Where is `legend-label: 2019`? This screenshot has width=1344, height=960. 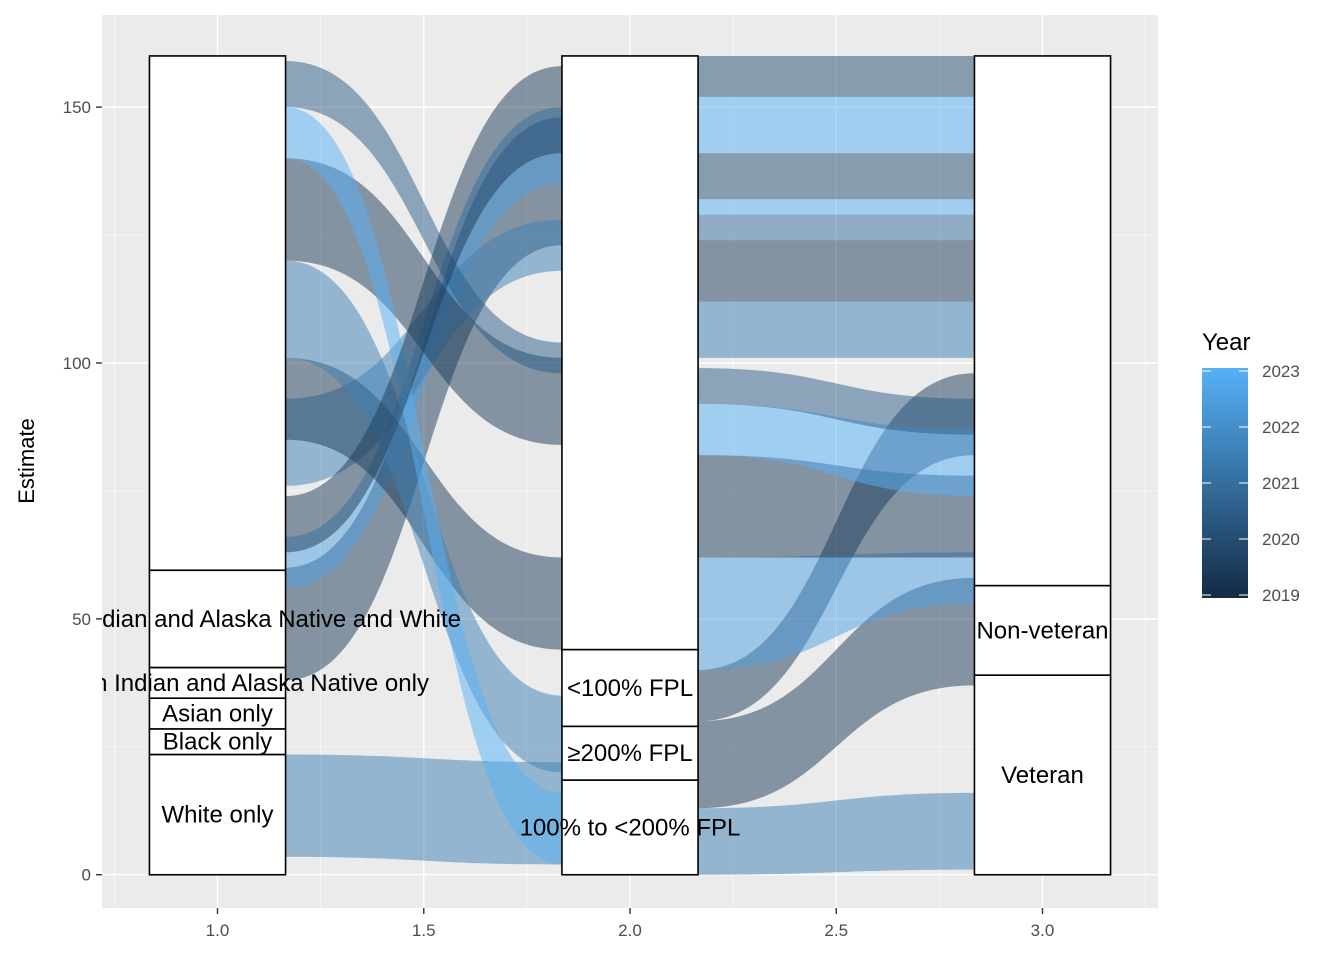 legend-label: 2019 is located at coordinates (1281, 595).